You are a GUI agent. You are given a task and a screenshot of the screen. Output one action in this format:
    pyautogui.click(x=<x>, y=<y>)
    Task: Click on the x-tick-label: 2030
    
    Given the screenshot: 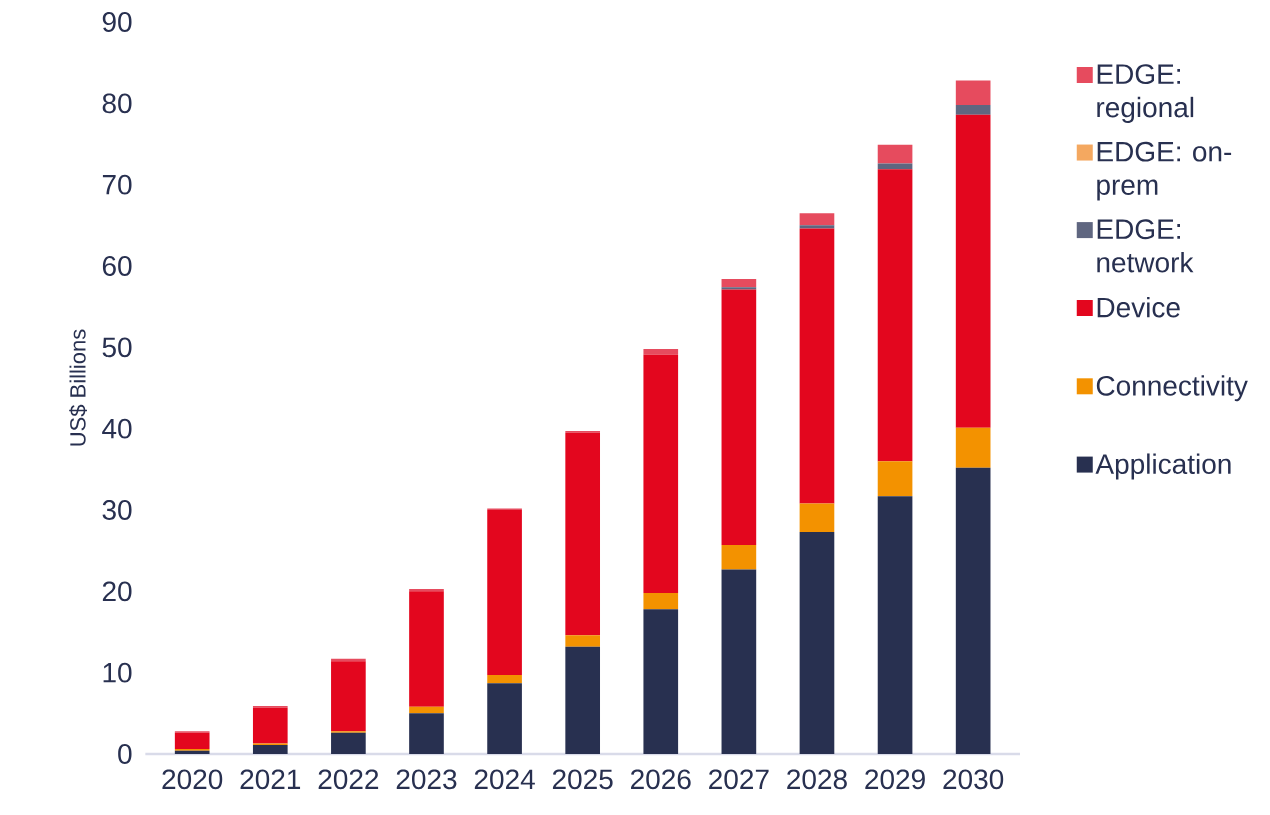 What is the action you would take?
    pyautogui.click(x=973, y=779)
    